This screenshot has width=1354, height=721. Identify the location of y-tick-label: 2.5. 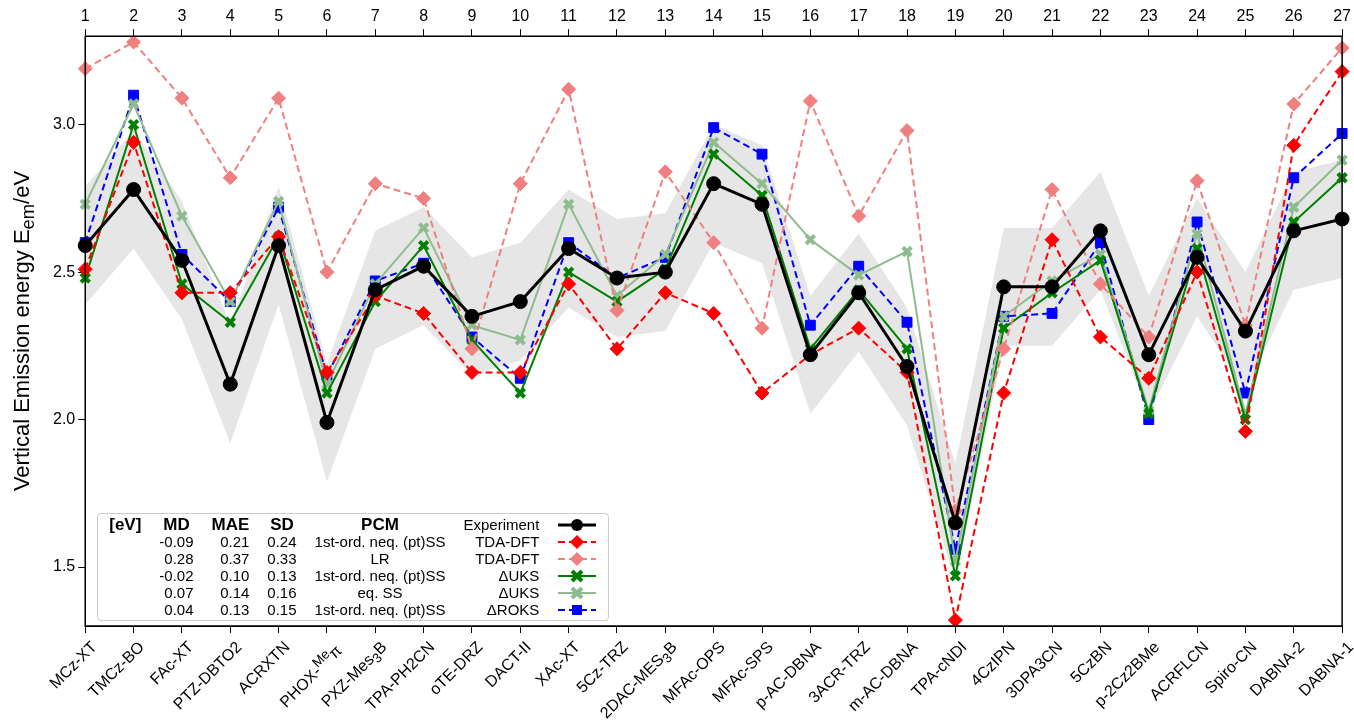
(64, 271).